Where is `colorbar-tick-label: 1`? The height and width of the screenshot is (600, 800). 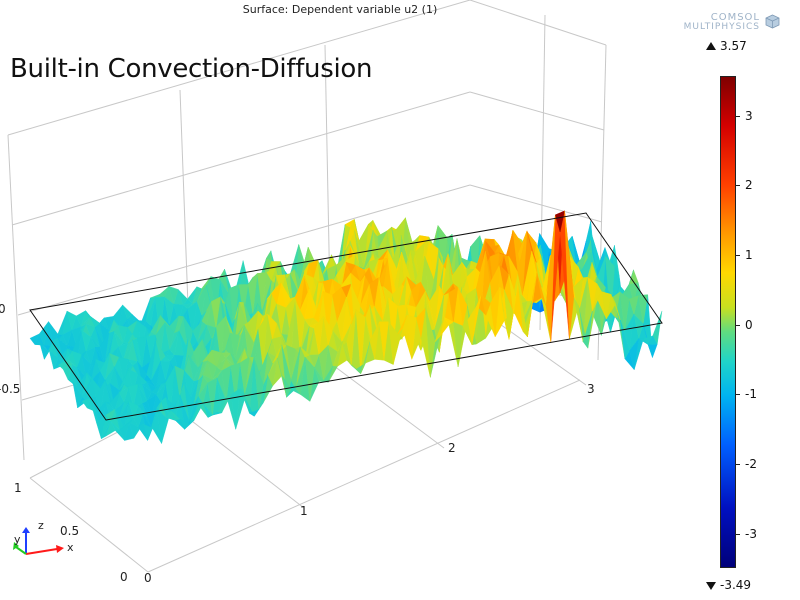 colorbar-tick-label: 1 is located at coordinates (749, 255).